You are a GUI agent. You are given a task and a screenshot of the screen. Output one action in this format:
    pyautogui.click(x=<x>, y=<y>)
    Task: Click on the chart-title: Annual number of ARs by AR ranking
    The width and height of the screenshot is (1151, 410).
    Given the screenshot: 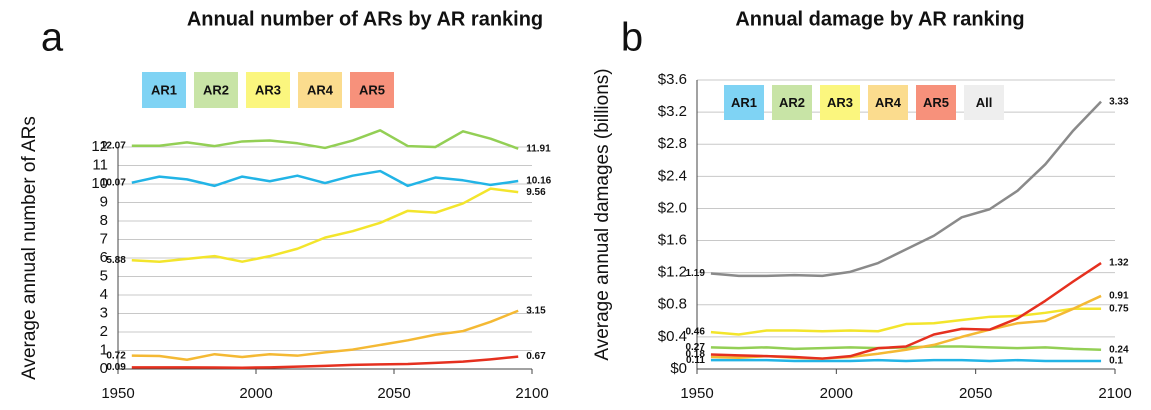 What is the action you would take?
    pyautogui.click(x=365, y=19)
    